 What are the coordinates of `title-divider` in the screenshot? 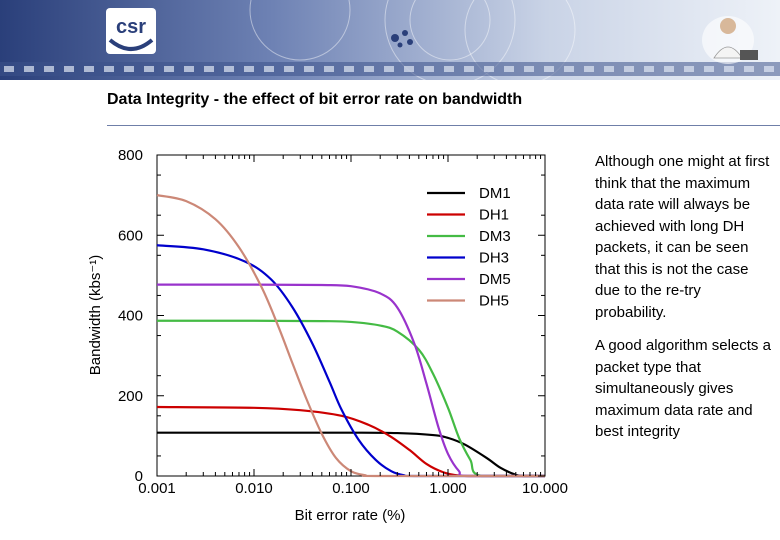 It's located at (443, 125).